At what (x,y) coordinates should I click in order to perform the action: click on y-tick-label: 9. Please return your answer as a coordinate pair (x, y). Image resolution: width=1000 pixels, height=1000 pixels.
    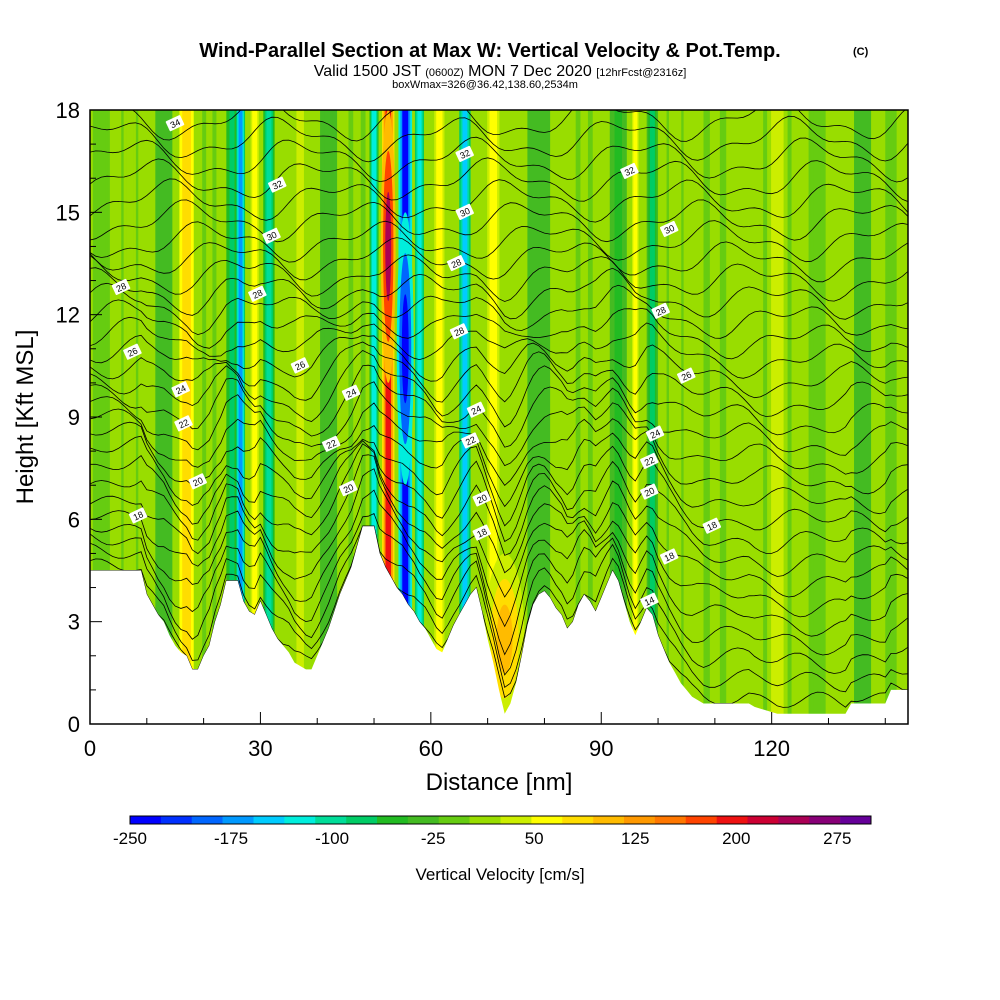
    Looking at the image, I should click on (74, 417).